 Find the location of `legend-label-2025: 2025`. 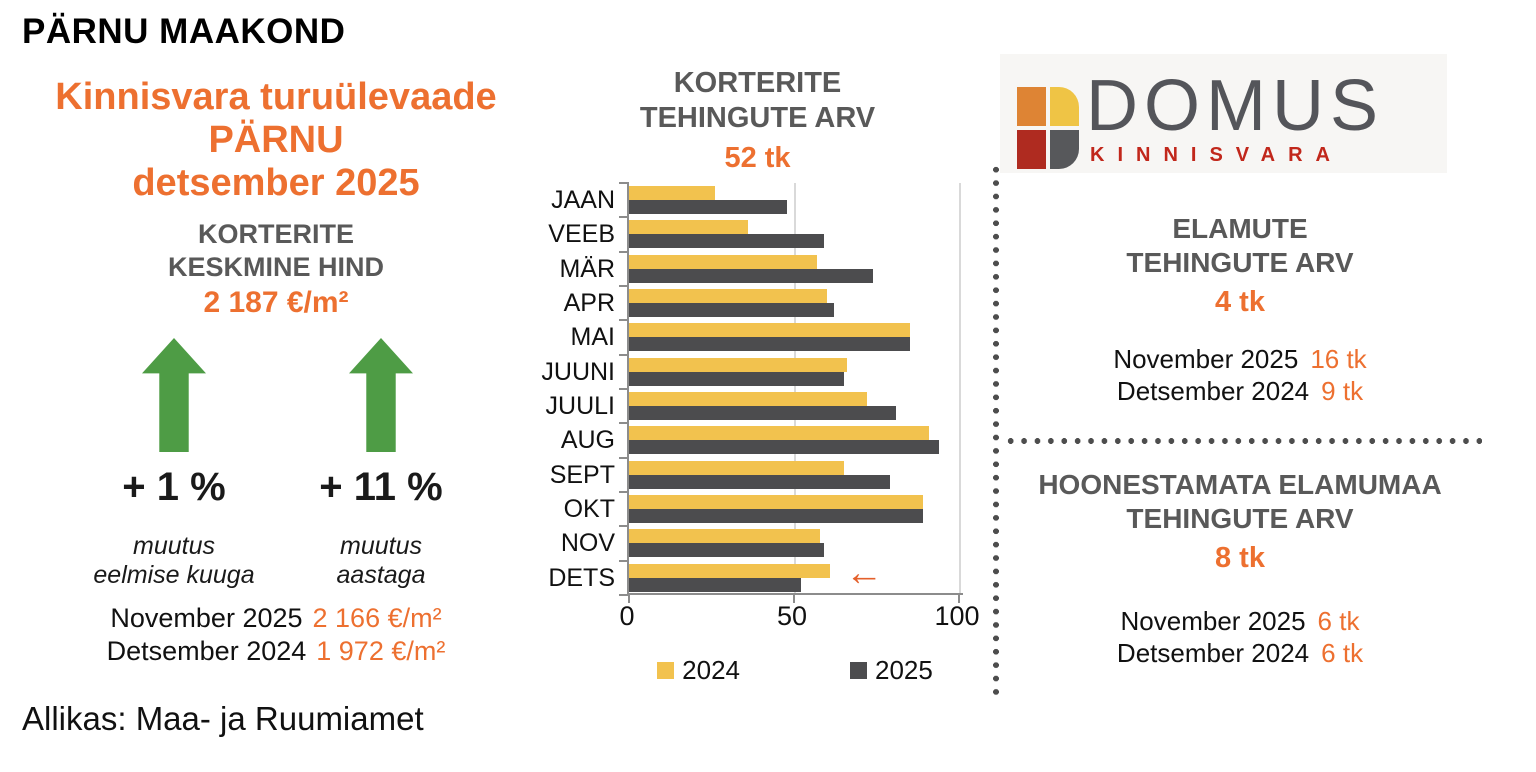

legend-label-2025: 2025 is located at coordinates (904, 670).